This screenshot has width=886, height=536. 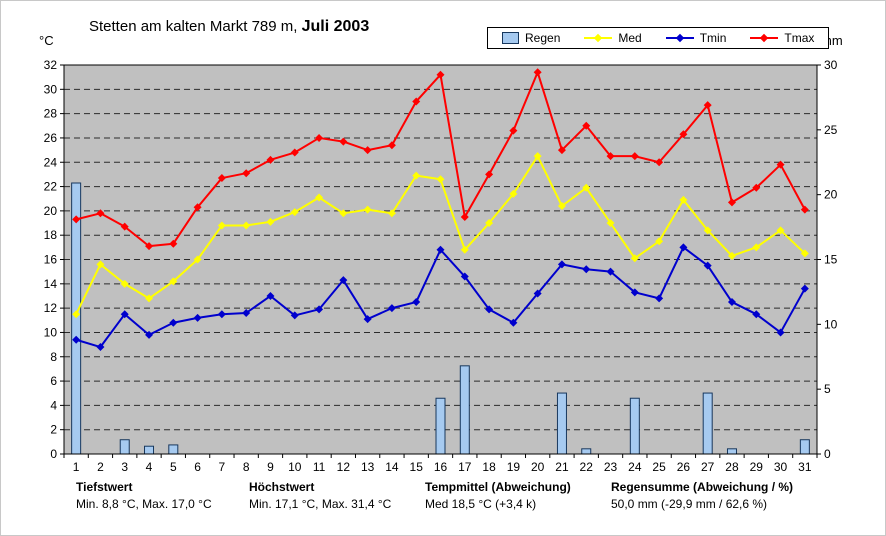 What do you see at coordinates (827, 454) in the screenshot?
I see `right-axis-tick-label: 0` at bounding box center [827, 454].